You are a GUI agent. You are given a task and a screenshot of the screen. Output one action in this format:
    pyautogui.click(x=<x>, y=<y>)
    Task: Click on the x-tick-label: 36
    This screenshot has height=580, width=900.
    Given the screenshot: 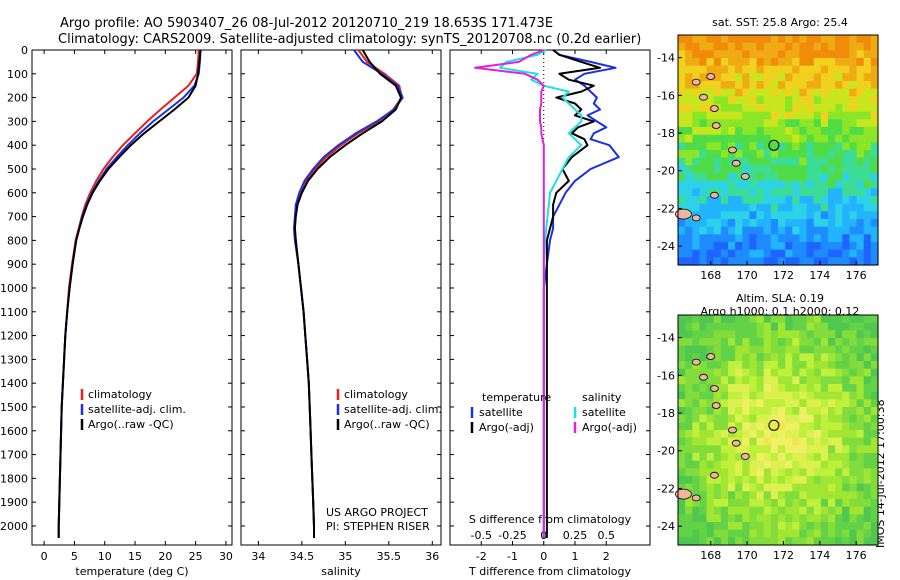 What is the action you would take?
    pyautogui.click(x=432, y=556)
    